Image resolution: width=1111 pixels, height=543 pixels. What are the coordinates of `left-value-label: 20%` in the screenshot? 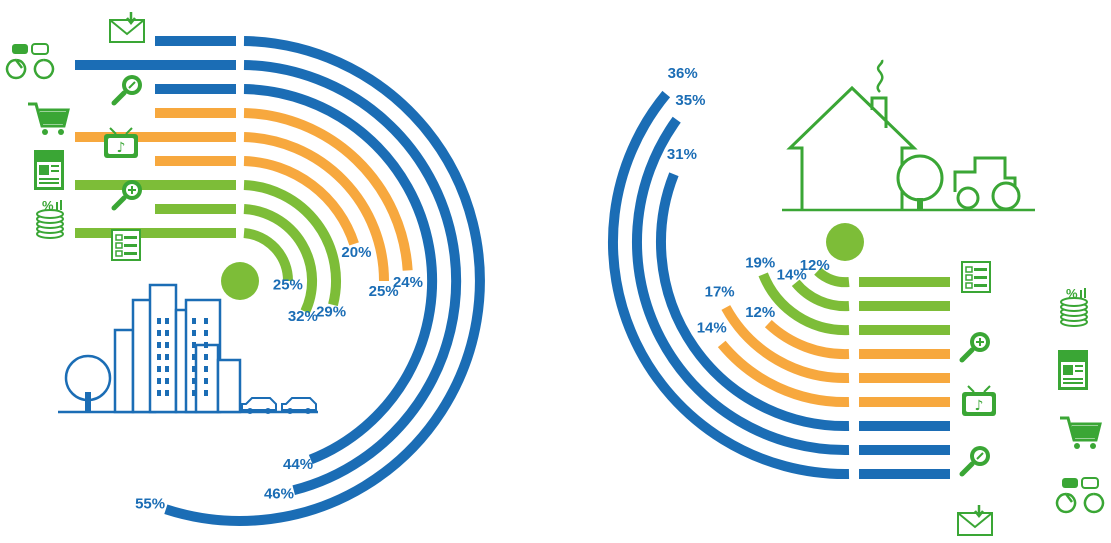 It's located at (356, 252).